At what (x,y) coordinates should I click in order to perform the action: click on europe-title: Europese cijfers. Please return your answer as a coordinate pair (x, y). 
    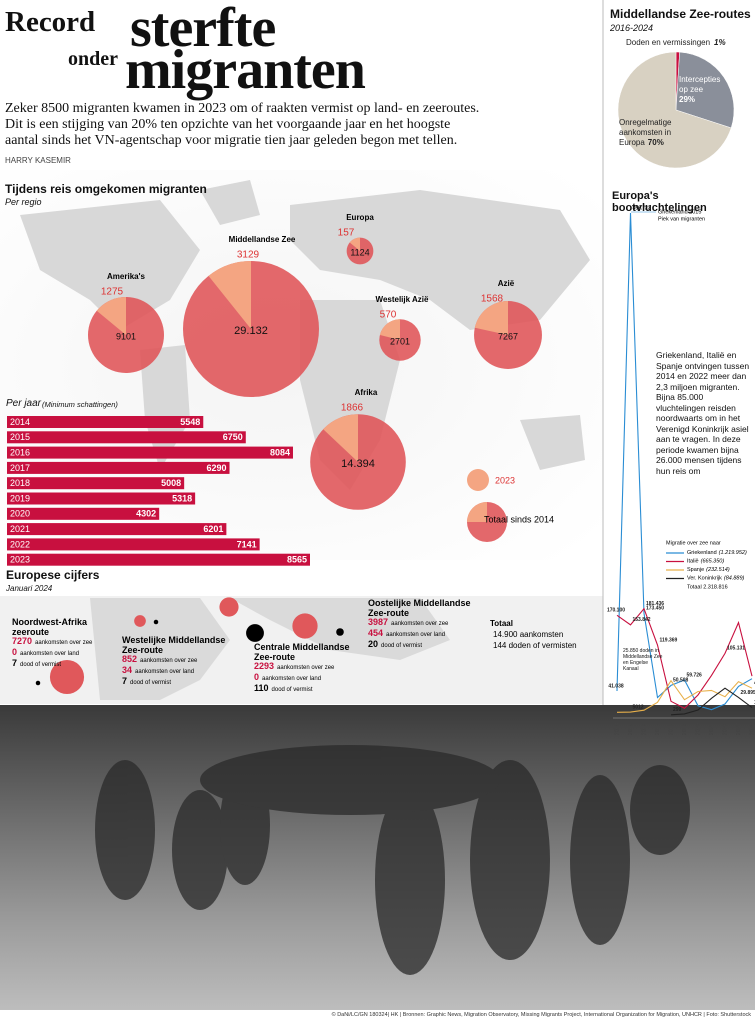
    Looking at the image, I should click on (53, 575).